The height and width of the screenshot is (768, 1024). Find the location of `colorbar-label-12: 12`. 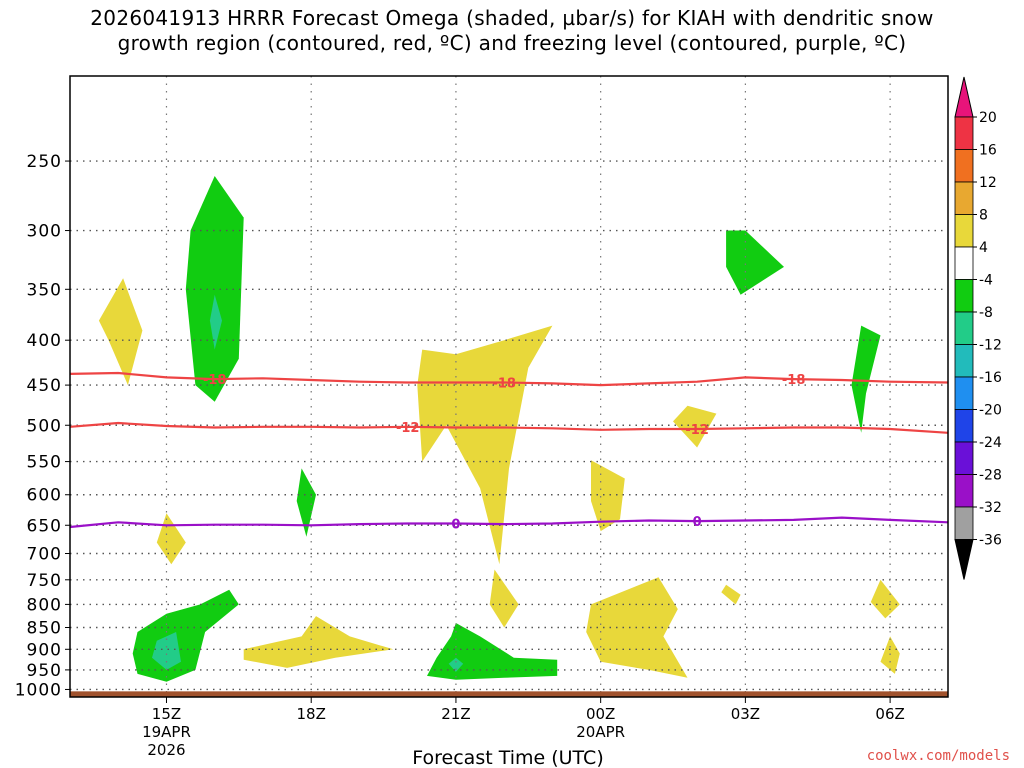

colorbar-label-12: 12 is located at coordinates (988, 183).